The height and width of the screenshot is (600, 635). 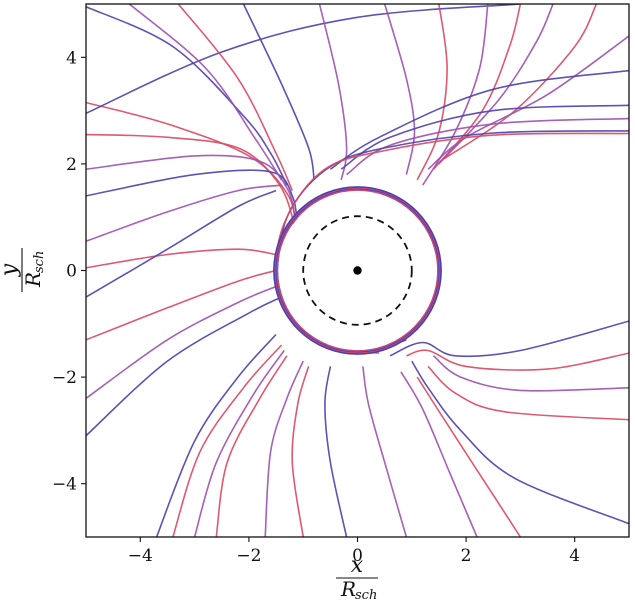 What do you see at coordinates (574, 556) in the screenshot?
I see `x-tick-label: 4` at bounding box center [574, 556].